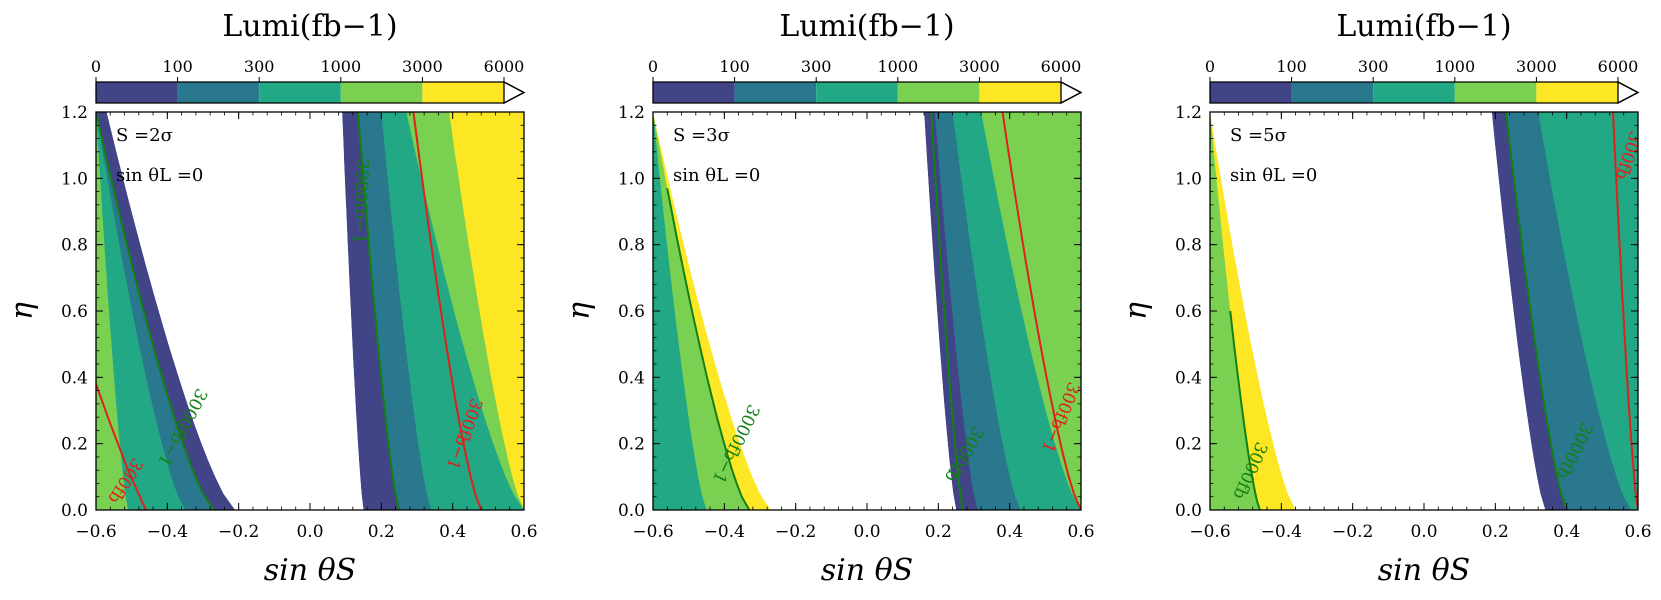 The image size is (1661, 600). I want to click on colorbar-frame, so click(1424, 92).